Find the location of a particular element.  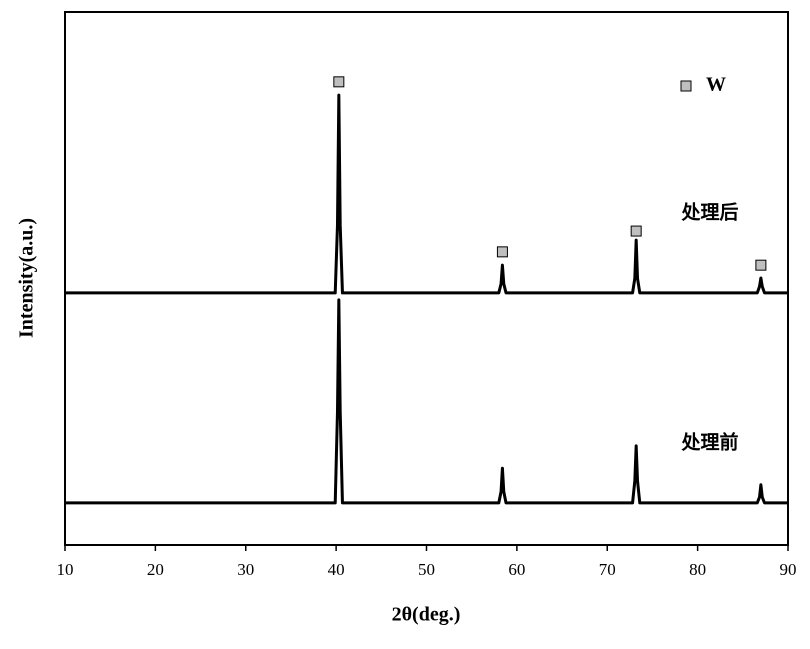

x-tick-label: 70 is located at coordinates (607, 569).